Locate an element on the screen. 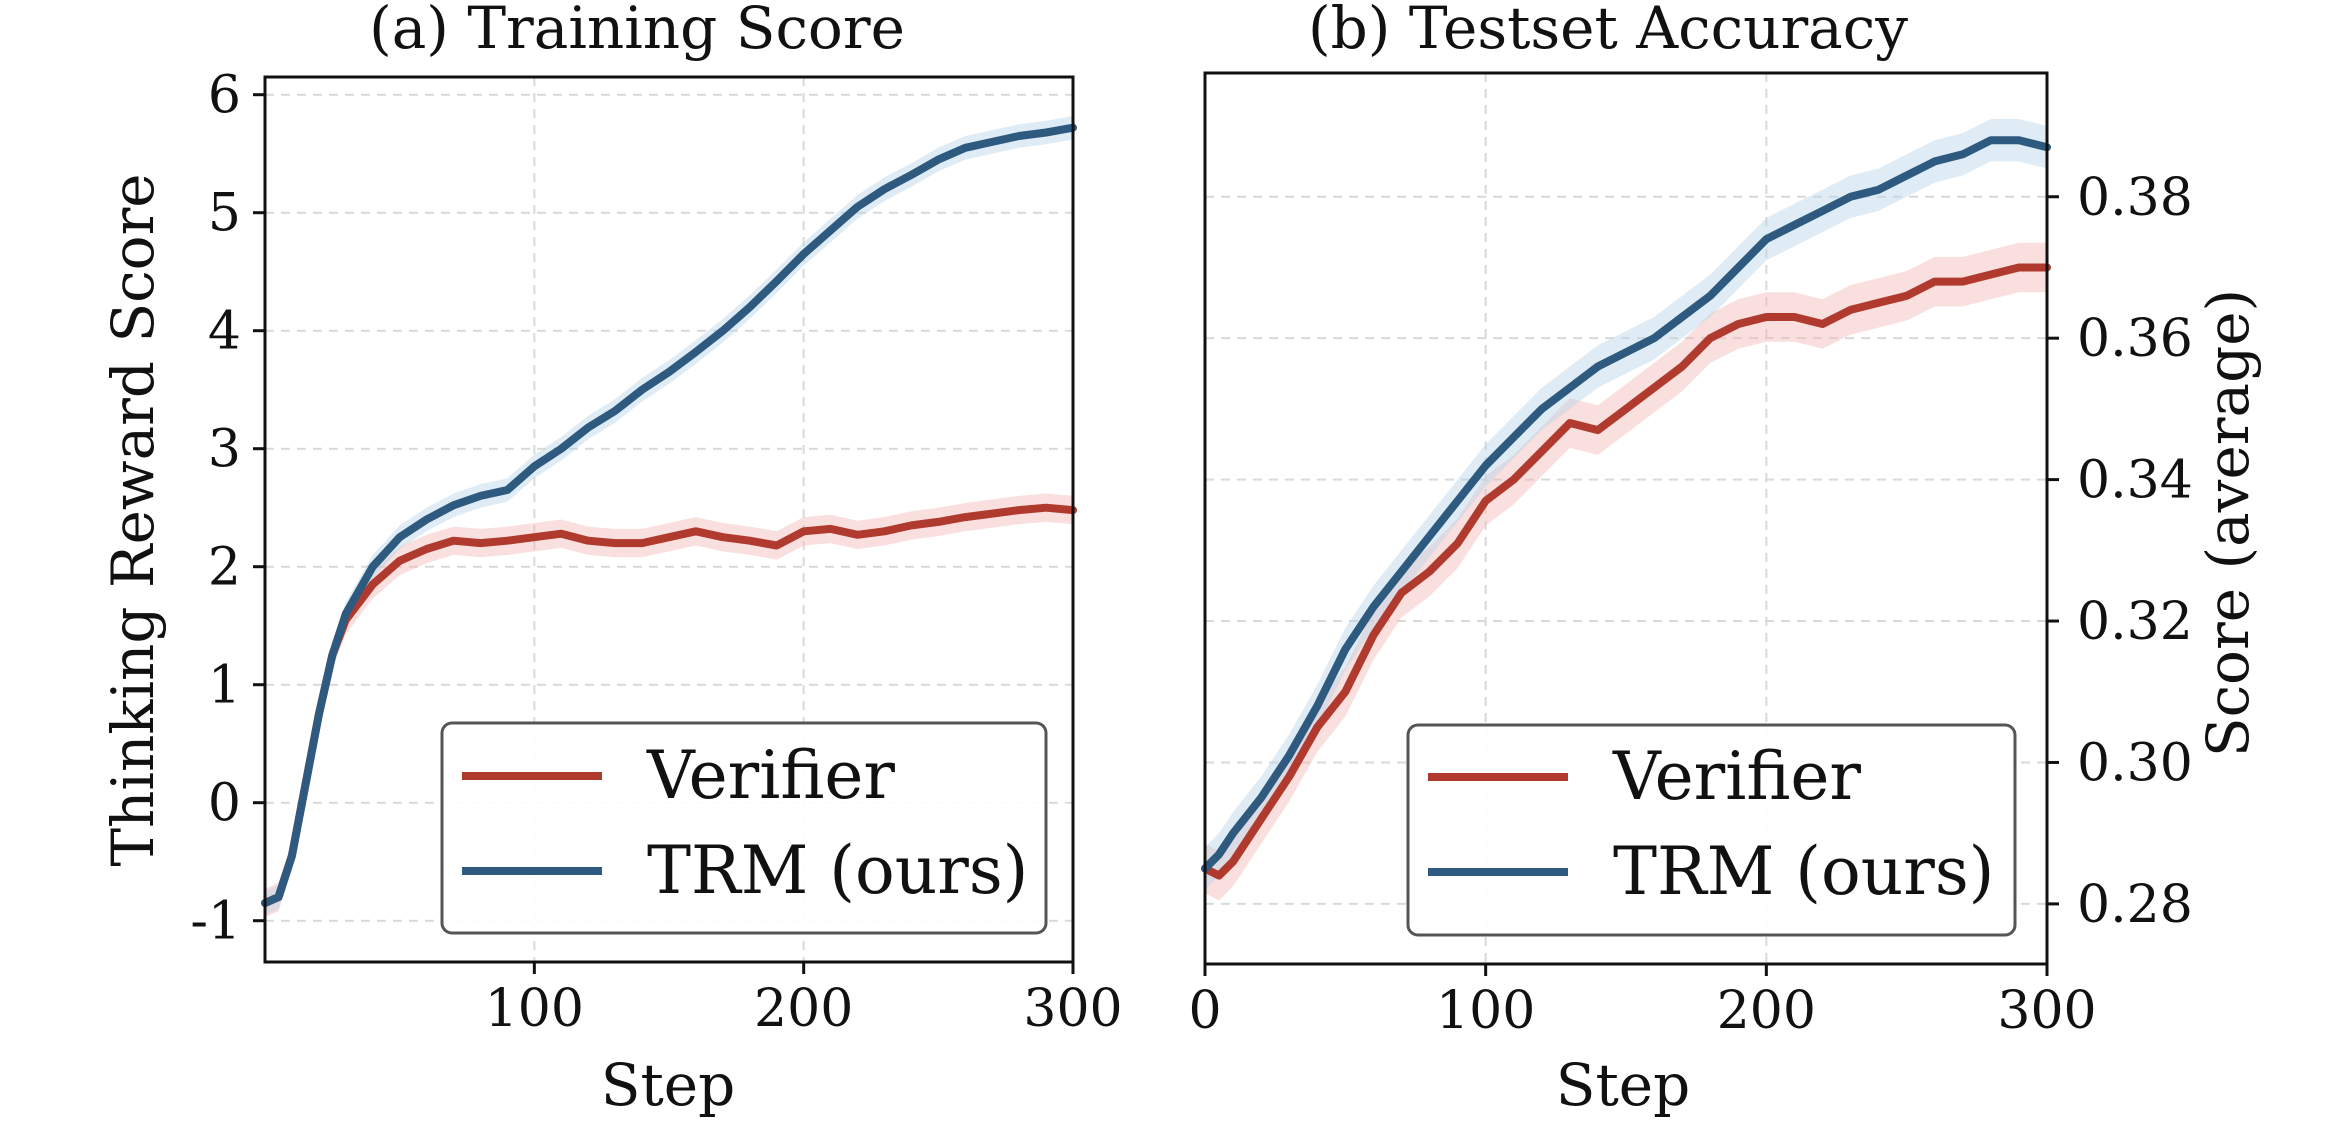  y-tick-label: 0.36 is located at coordinates (2135, 339).